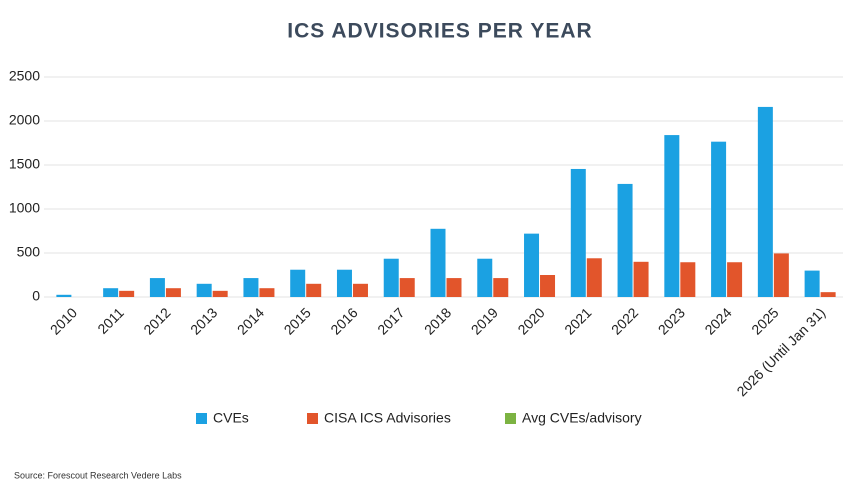 The width and height of the screenshot is (860, 492). I want to click on x-tick-label: 2016, so click(343, 320).